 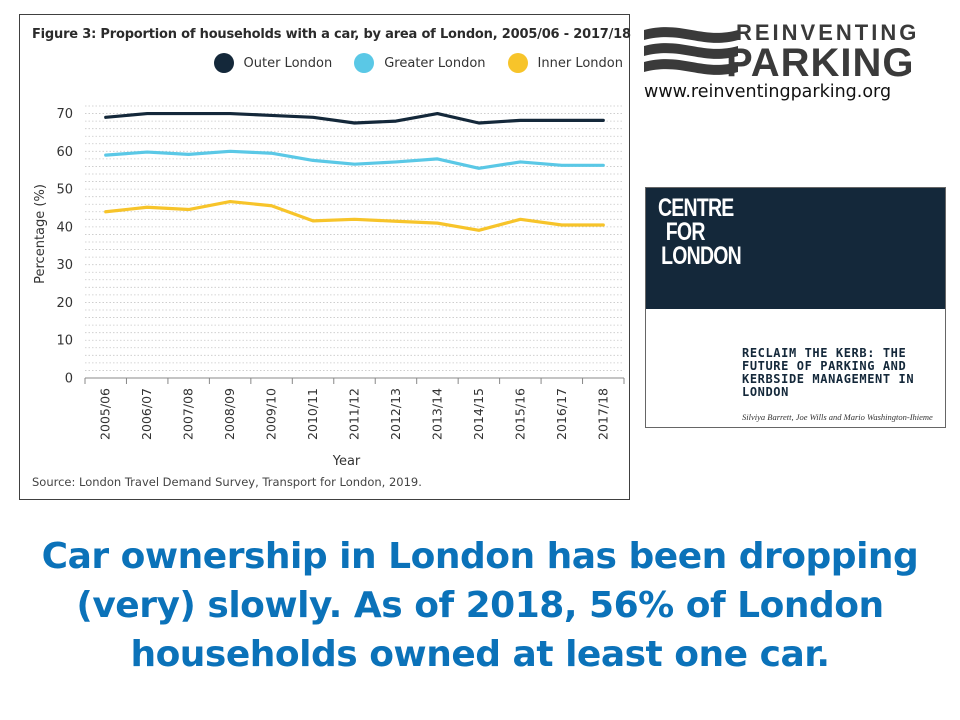 I want to click on legend-item: Inner London, so click(x=565, y=63).